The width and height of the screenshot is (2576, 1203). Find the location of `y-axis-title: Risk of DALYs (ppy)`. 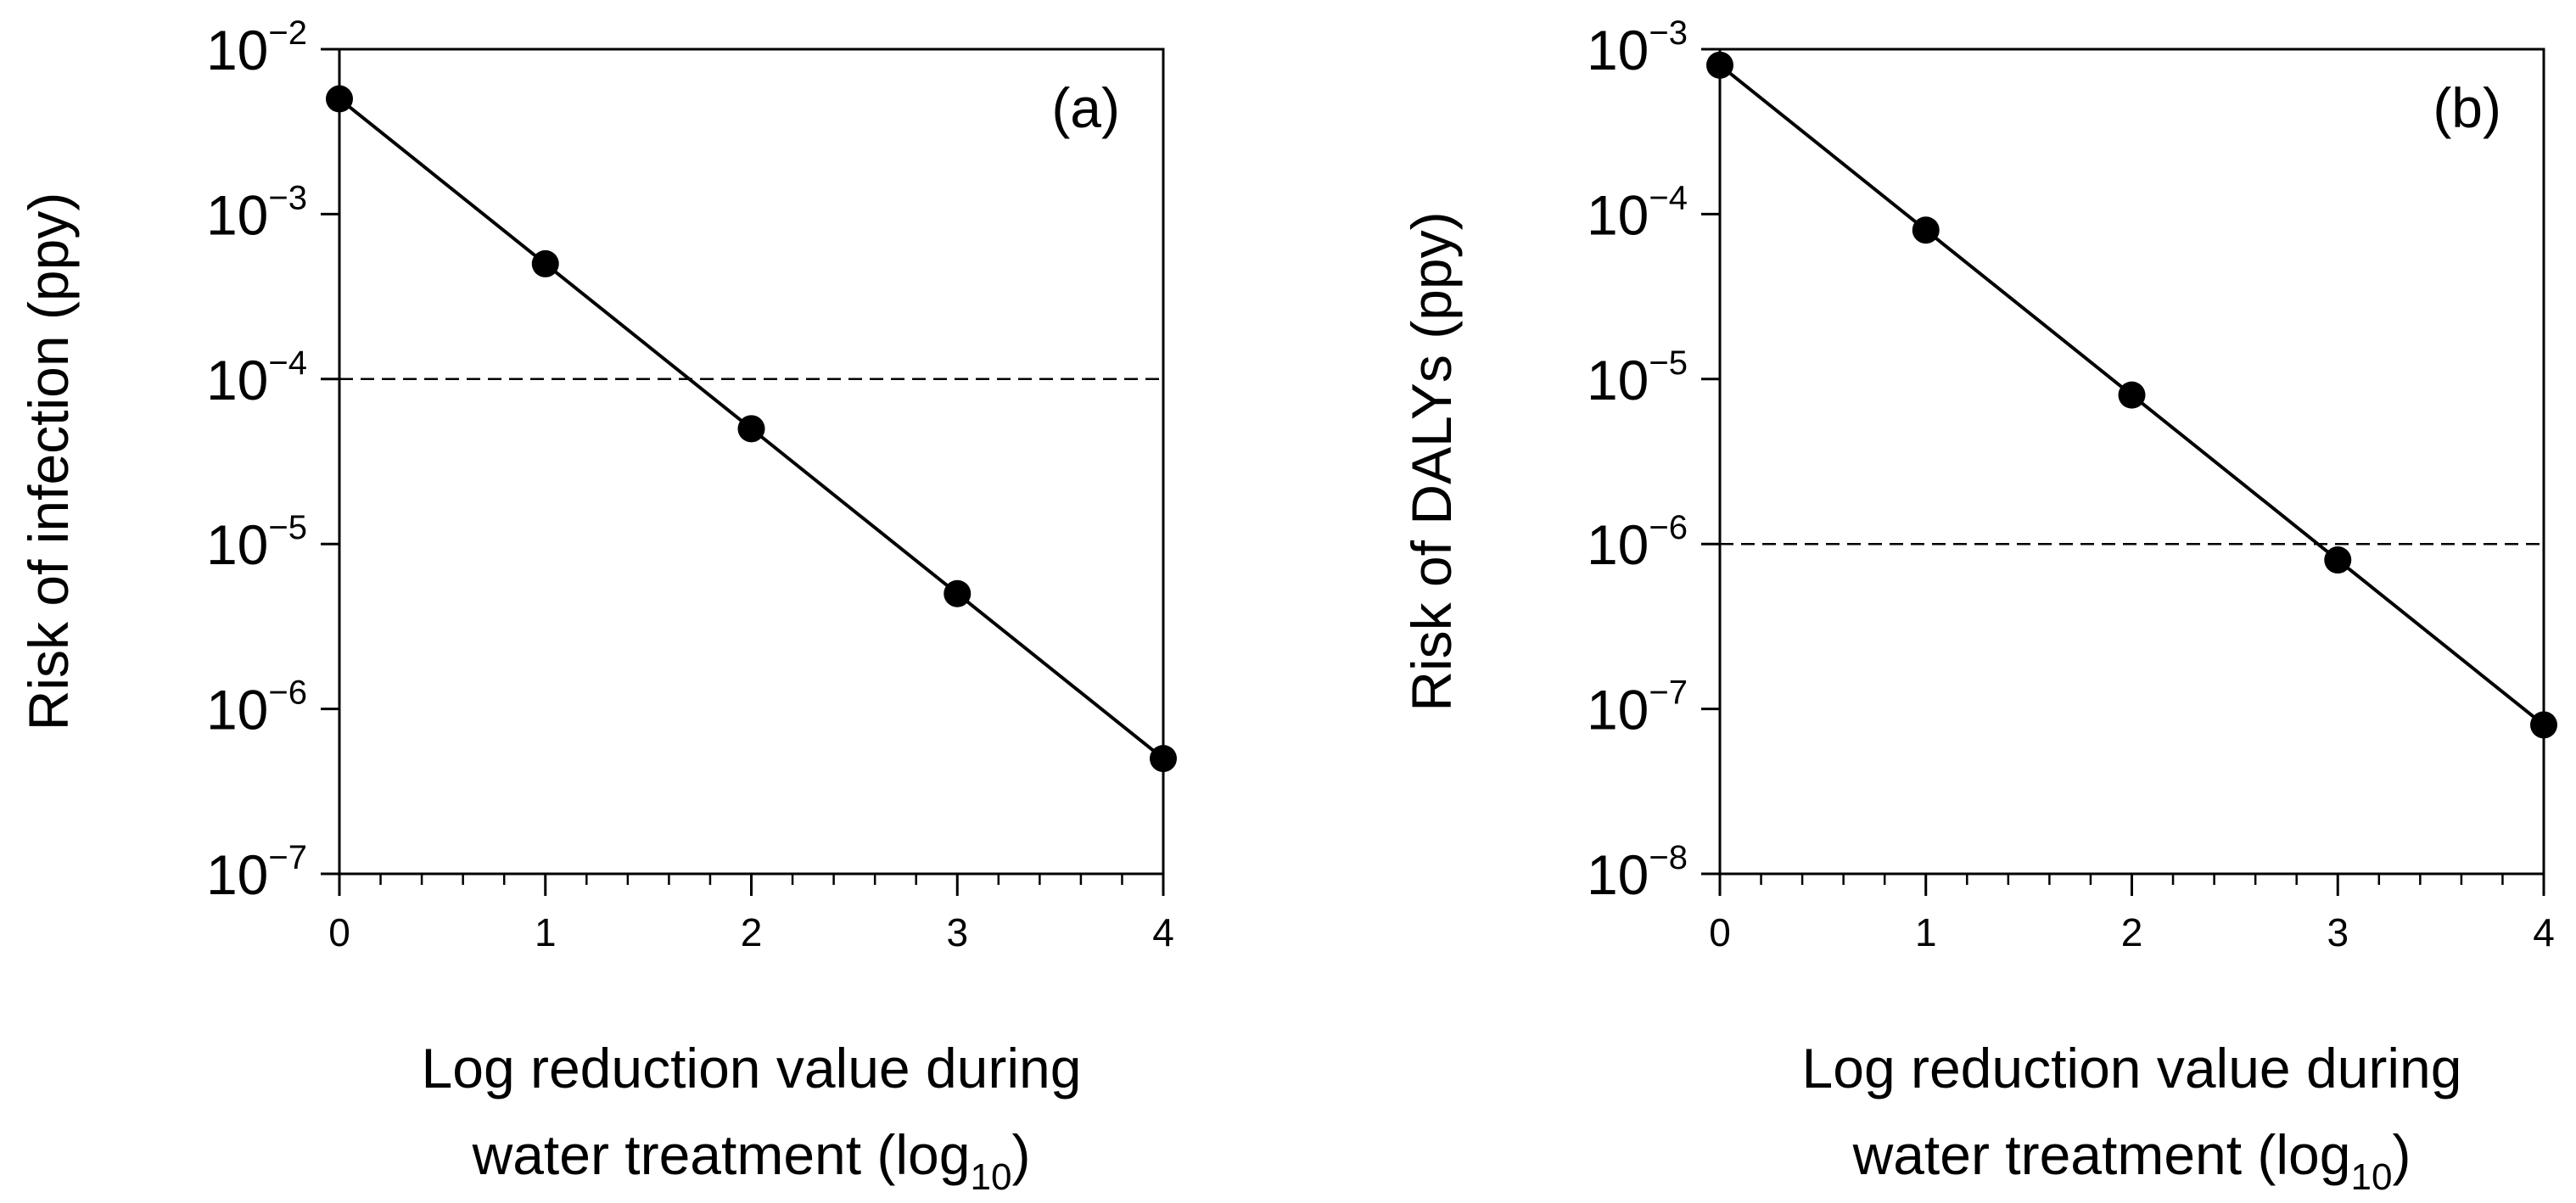

y-axis-title: Risk of DALYs (ppy) is located at coordinates (1431, 461).